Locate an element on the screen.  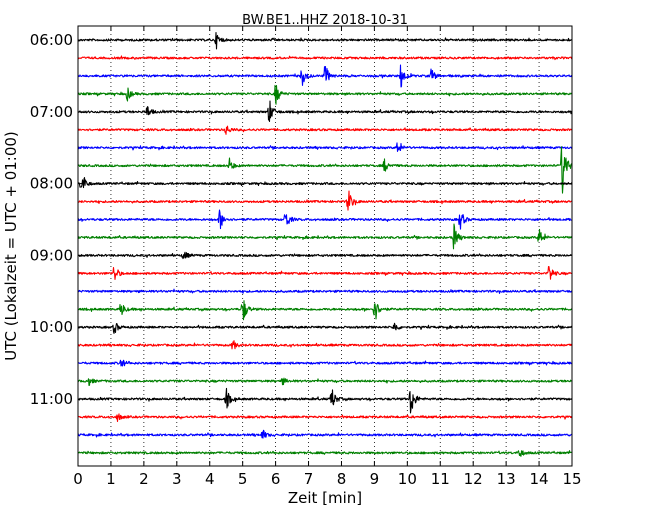
x-tick-label: 4 is located at coordinates (210, 479).